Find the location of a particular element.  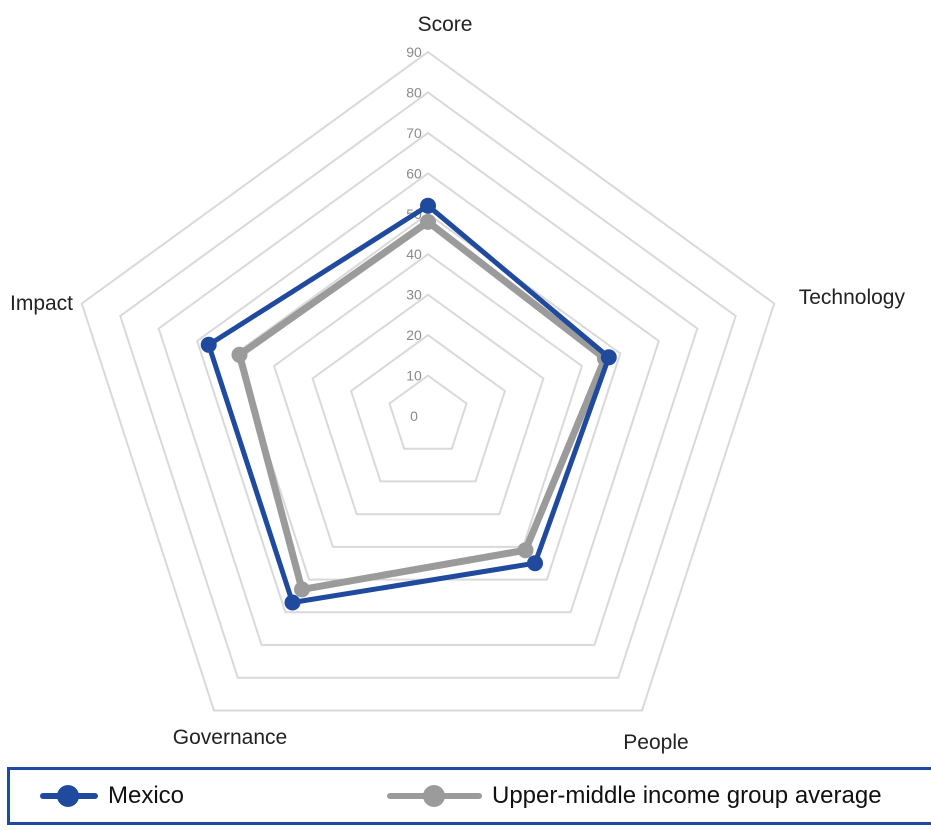

tick-label-20: 20 is located at coordinates (414, 335).